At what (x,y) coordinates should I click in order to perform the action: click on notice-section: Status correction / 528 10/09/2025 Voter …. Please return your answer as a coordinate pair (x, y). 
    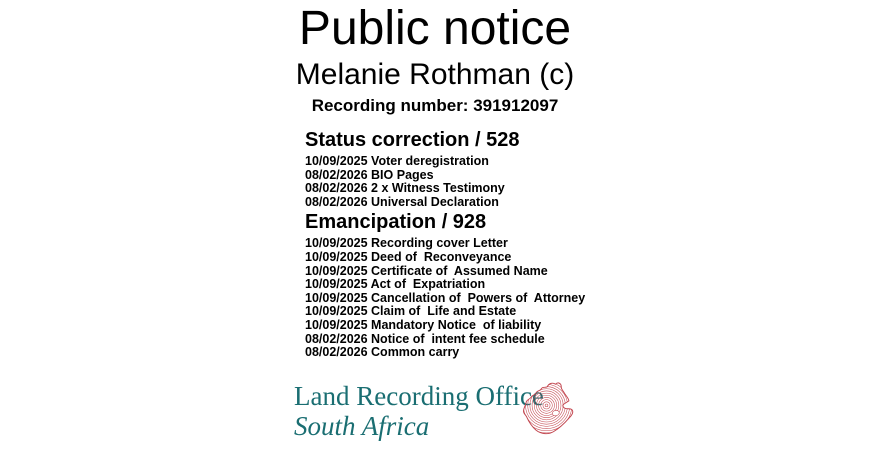
    Looking at the image, I should click on (460, 169).